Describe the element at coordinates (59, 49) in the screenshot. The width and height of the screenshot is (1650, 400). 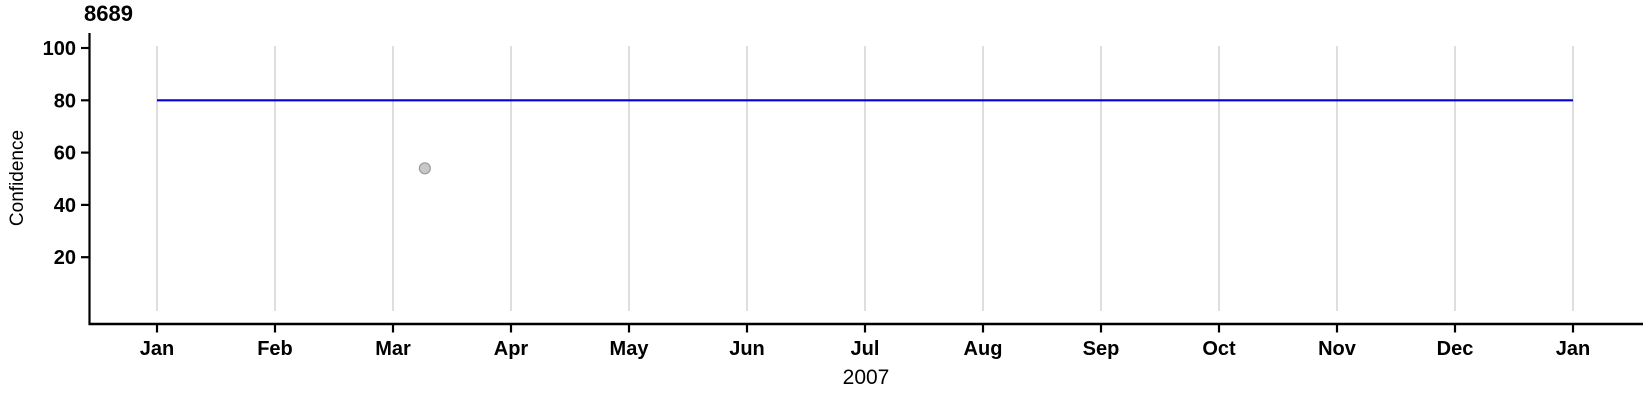
I see `y-tick-label: 100` at that location.